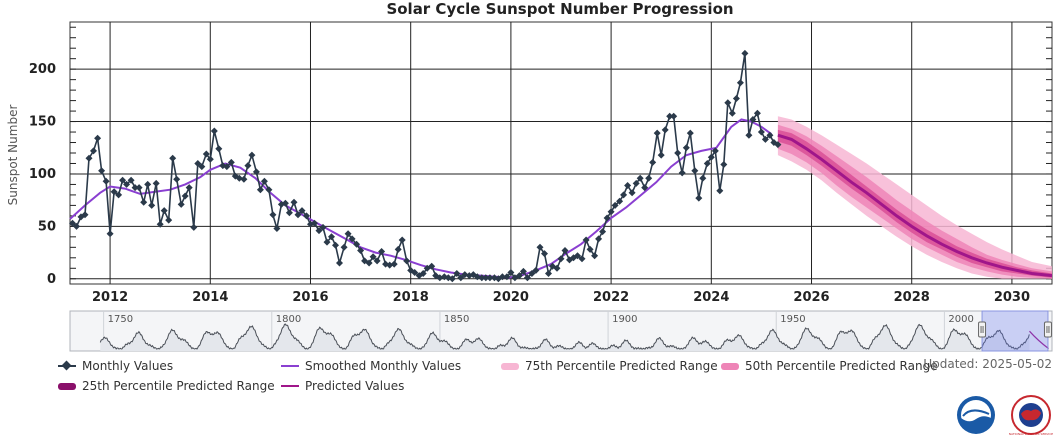 This screenshot has height=439, width=1057. What do you see at coordinates (609, 366) in the screenshot?
I see `legend-item-p75: 75th Percentile Predicted Range` at bounding box center [609, 366].